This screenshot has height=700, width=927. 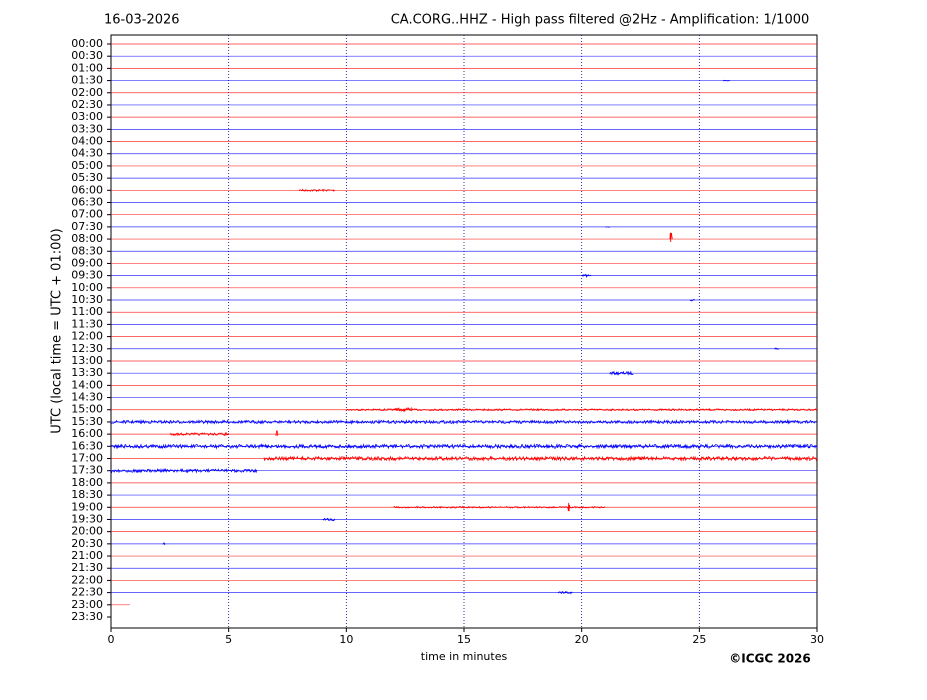 I want to click on y-tick-label: 15:30, so click(x=87, y=421).